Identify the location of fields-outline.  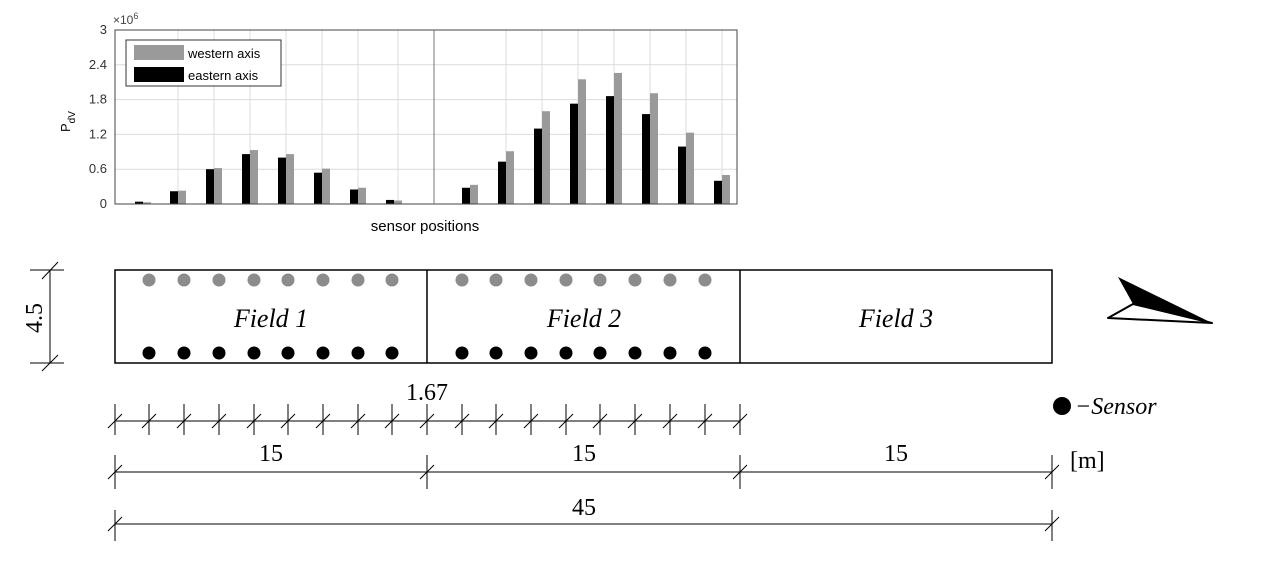
(583, 316).